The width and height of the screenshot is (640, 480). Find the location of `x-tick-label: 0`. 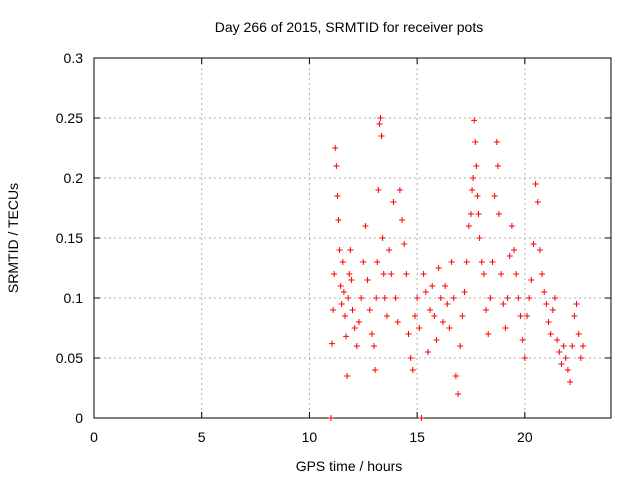

x-tick-label: 0 is located at coordinates (94, 437).